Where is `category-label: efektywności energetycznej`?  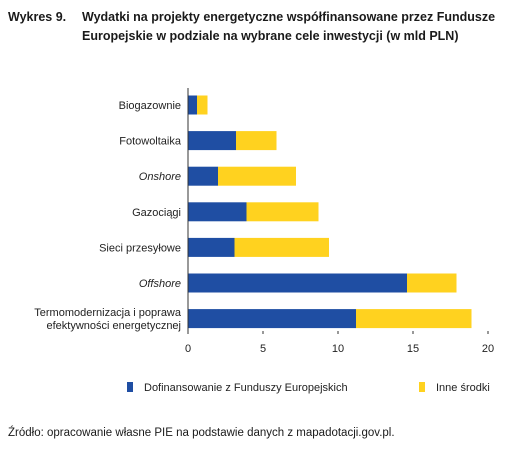
category-label: efektywności energetycznej is located at coordinates (113, 326).